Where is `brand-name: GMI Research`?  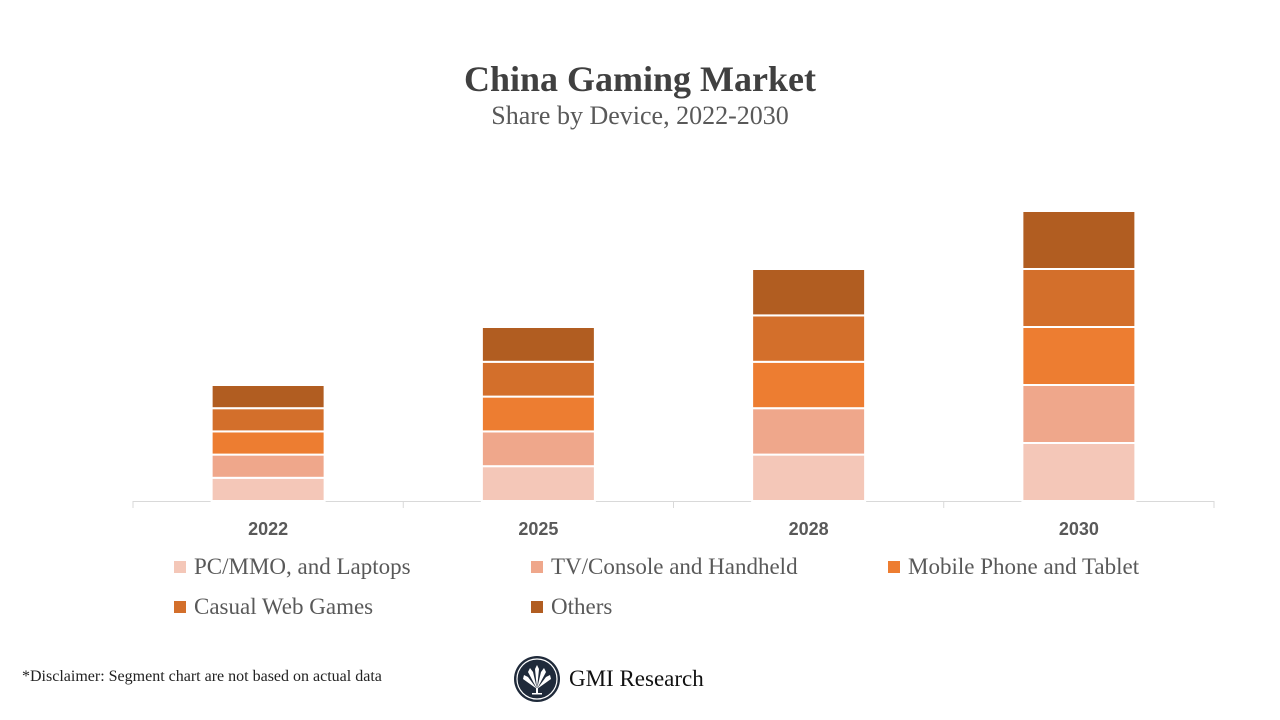 brand-name: GMI Research is located at coordinates (636, 678).